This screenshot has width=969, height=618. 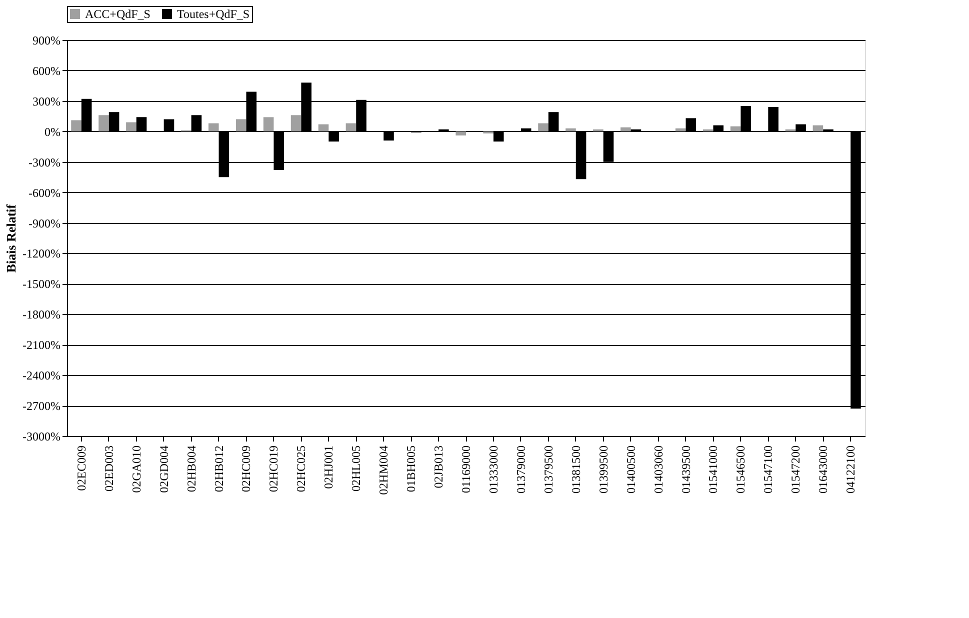 I want to click on y-tick-label: -900%, so click(x=44, y=223).